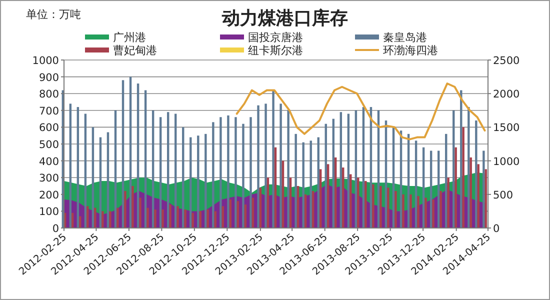 This screenshot has height=300, width=550. Describe the element at coordinates (496, 229) in the screenshot. I see `y2-tick-label: 0` at that location.